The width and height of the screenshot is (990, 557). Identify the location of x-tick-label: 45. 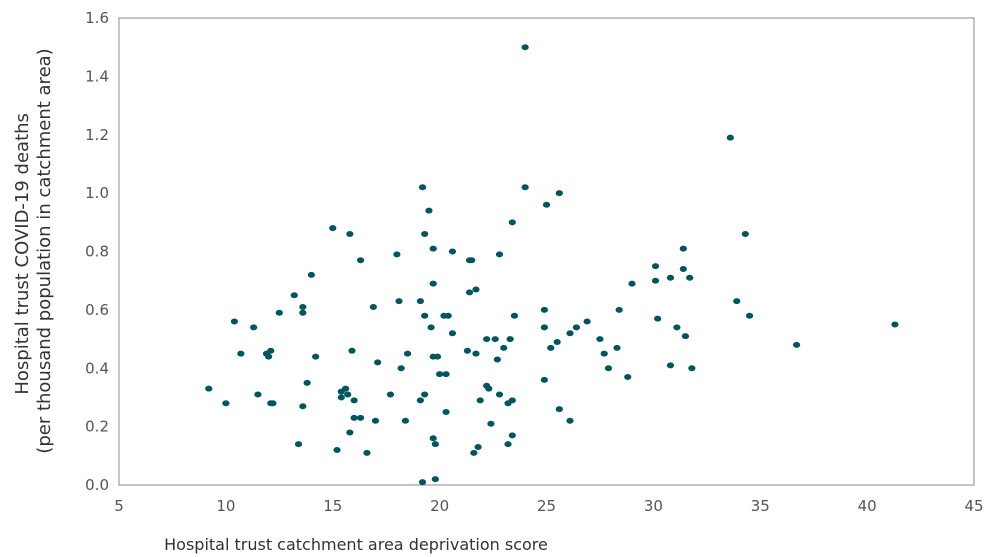
(973, 506).